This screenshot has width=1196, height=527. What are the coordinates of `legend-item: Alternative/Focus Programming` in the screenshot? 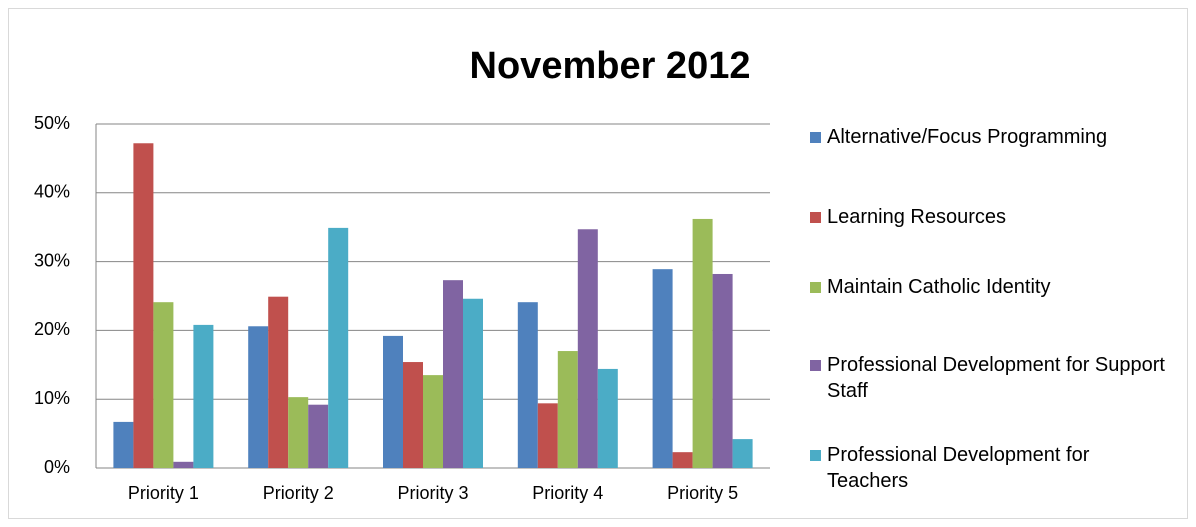 It's located at (995, 137).